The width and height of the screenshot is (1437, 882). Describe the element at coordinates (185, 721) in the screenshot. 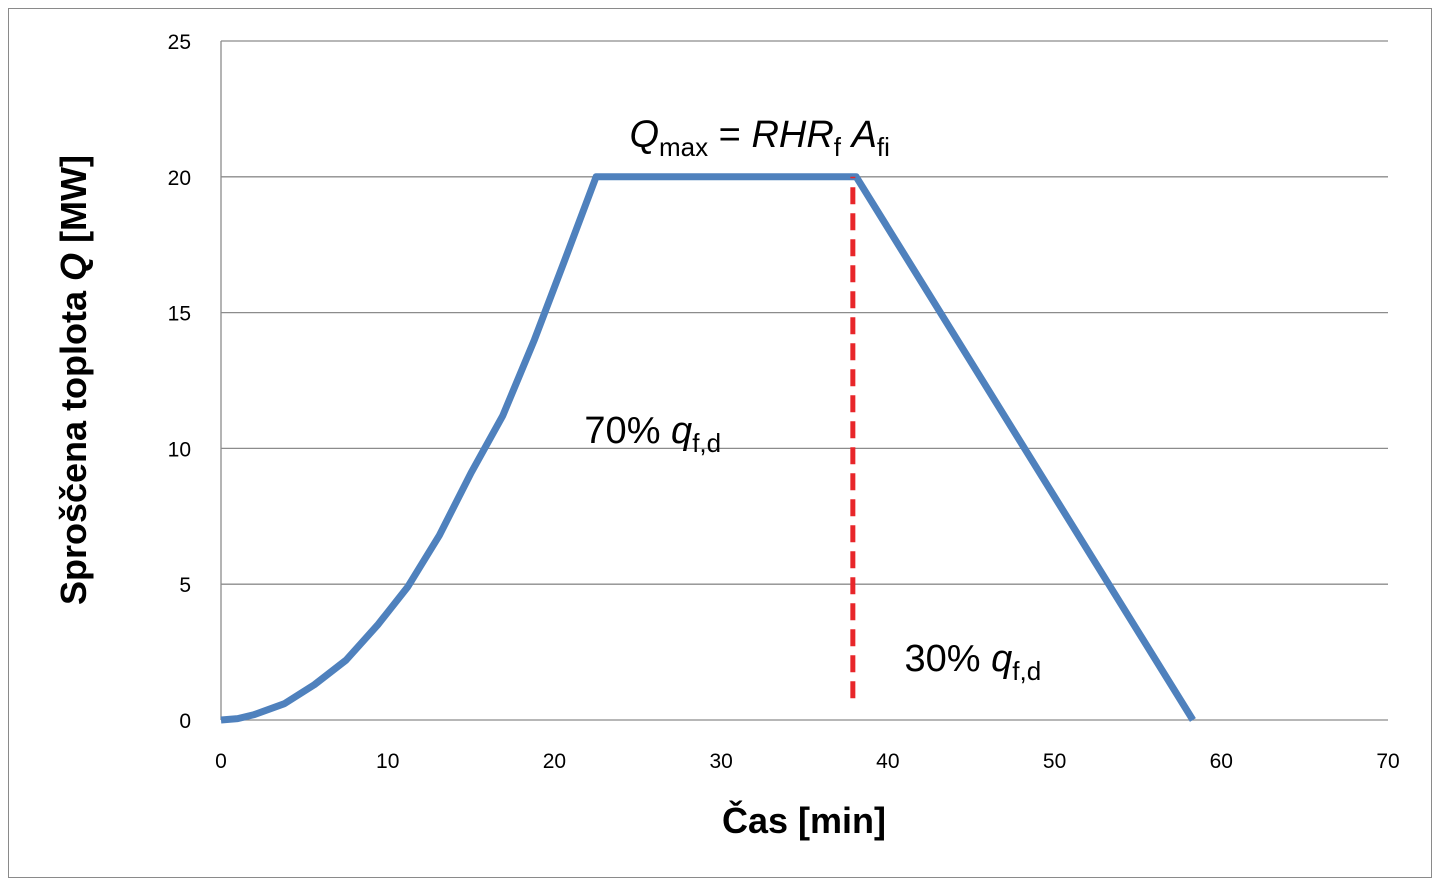

I see `y-tick-label-0: 0` at that location.